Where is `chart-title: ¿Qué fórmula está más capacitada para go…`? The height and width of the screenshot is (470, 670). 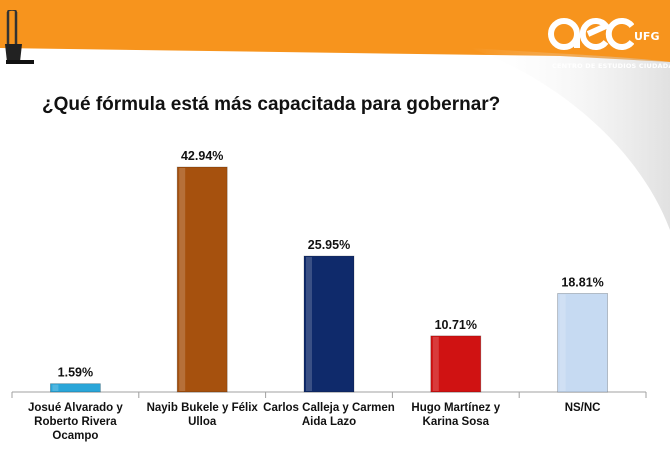
chart-title: ¿Qué fórmula está más capacitada para go… is located at coordinates (271, 104).